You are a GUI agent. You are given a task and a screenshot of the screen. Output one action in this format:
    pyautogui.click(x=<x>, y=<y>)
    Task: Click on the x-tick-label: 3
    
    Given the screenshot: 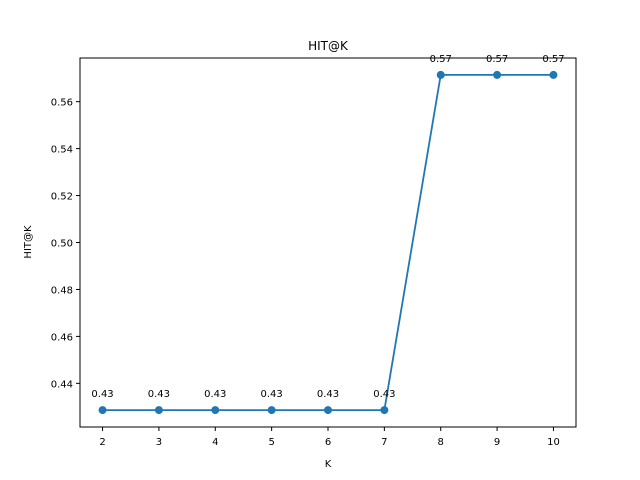 What is the action you would take?
    pyautogui.click(x=159, y=442)
    